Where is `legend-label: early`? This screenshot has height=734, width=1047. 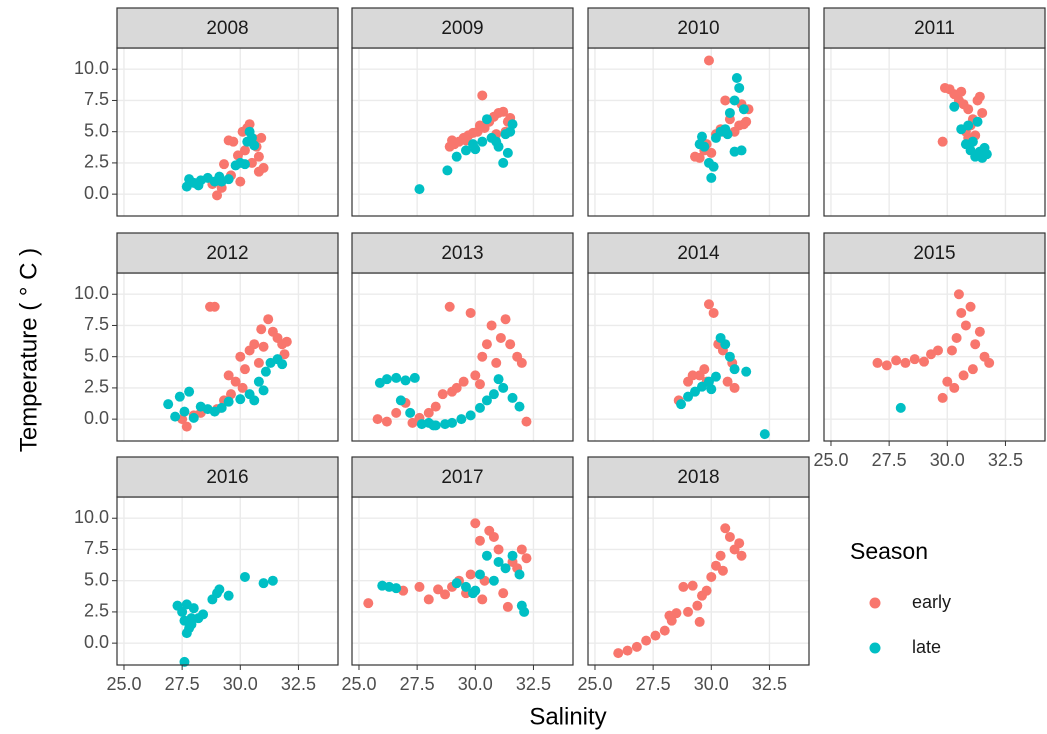
legend-label: early is located at coordinates (931, 602).